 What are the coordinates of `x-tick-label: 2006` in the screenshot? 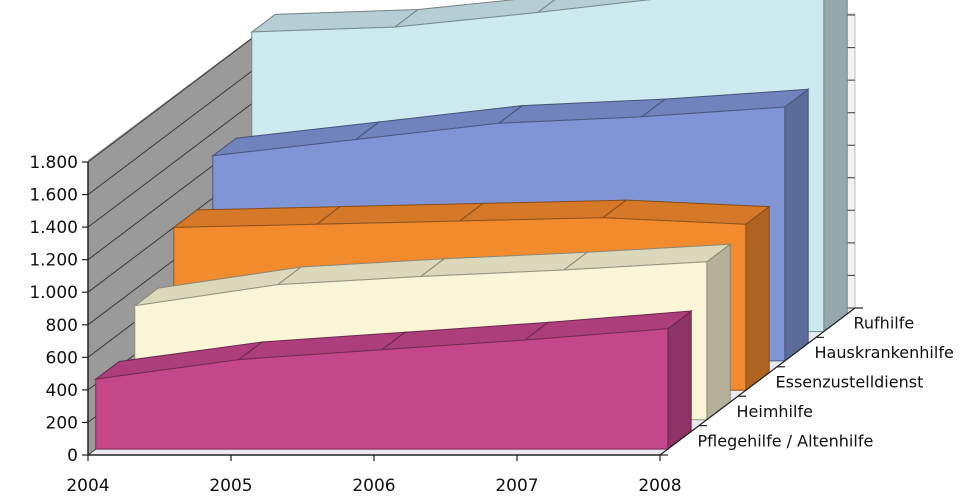 It's located at (373, 486).